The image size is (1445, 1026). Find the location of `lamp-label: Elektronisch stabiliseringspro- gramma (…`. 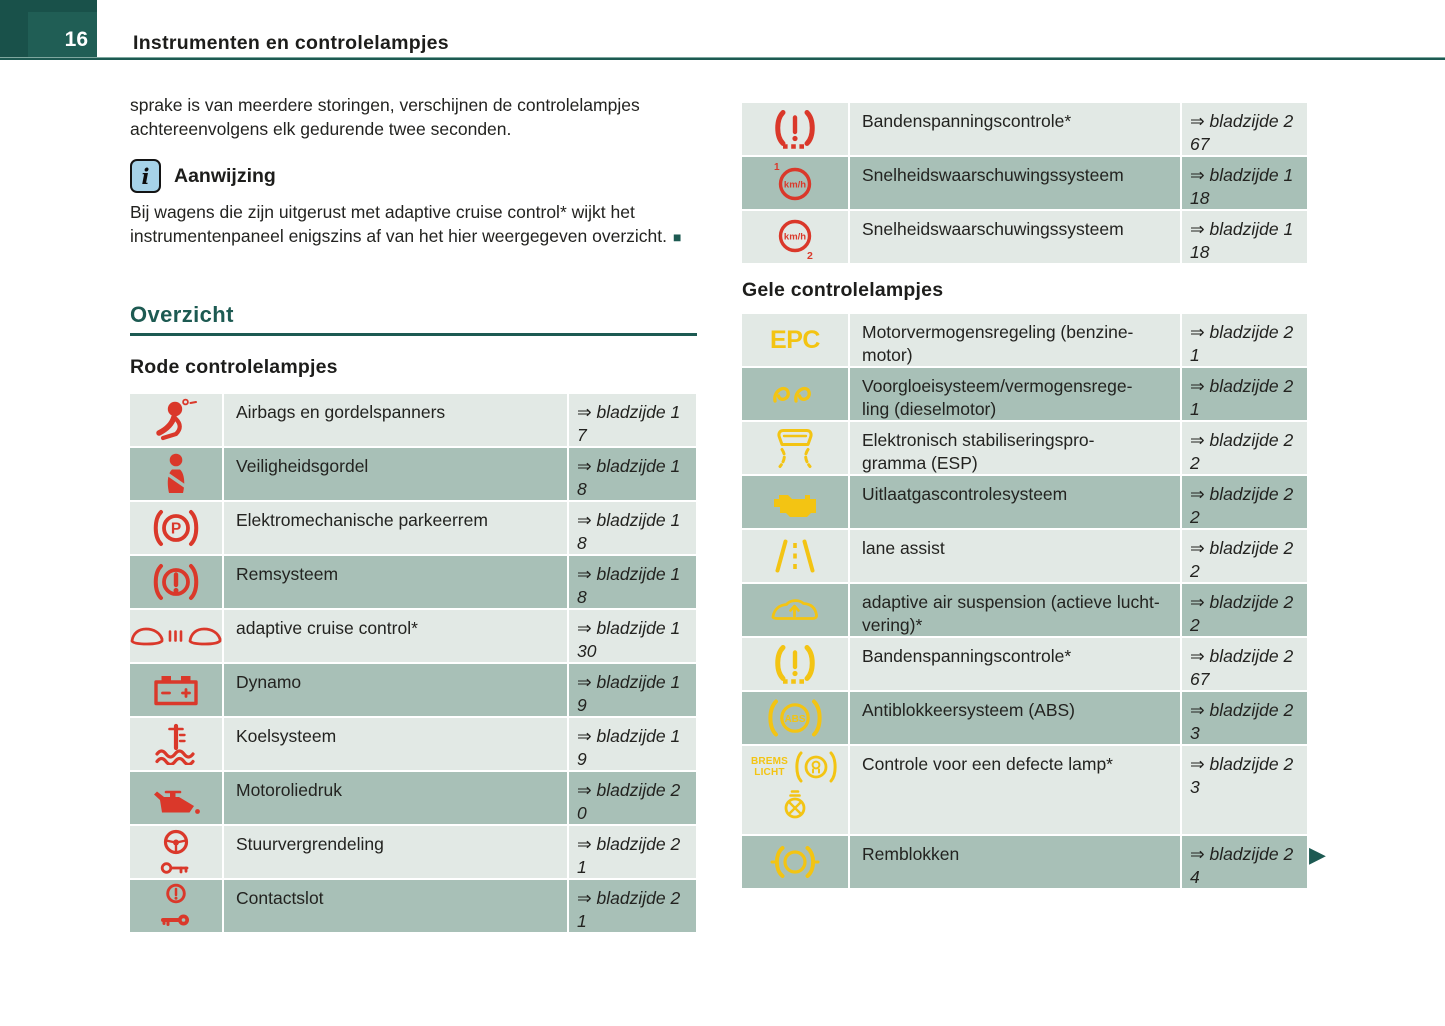

lamp-label: Elektronisch stabiliseringspro- gramma (… is located at coordinates (1015, 448).